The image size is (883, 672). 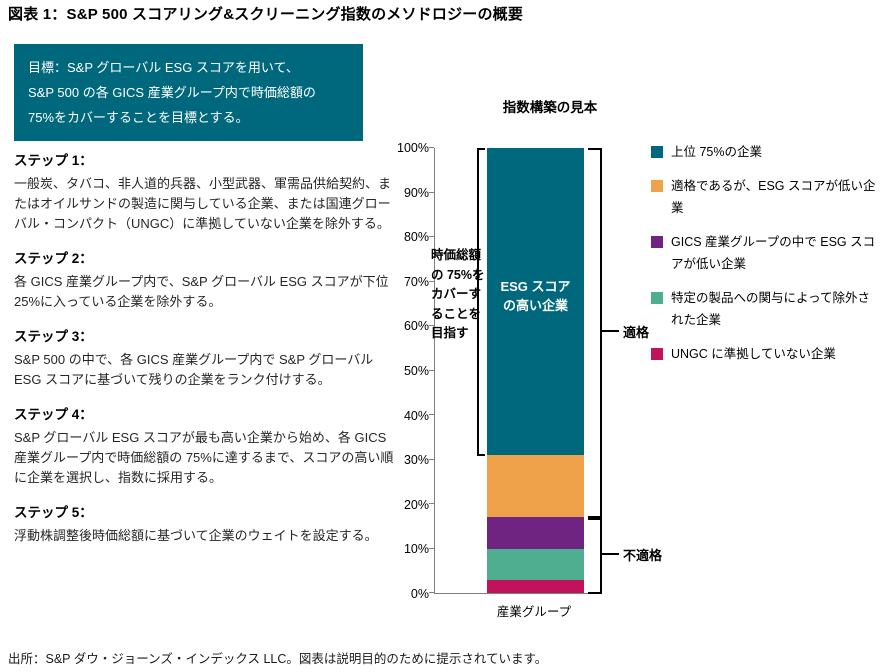 I want to click on step-label: ステップ 2：, so click(x=53, y=258).